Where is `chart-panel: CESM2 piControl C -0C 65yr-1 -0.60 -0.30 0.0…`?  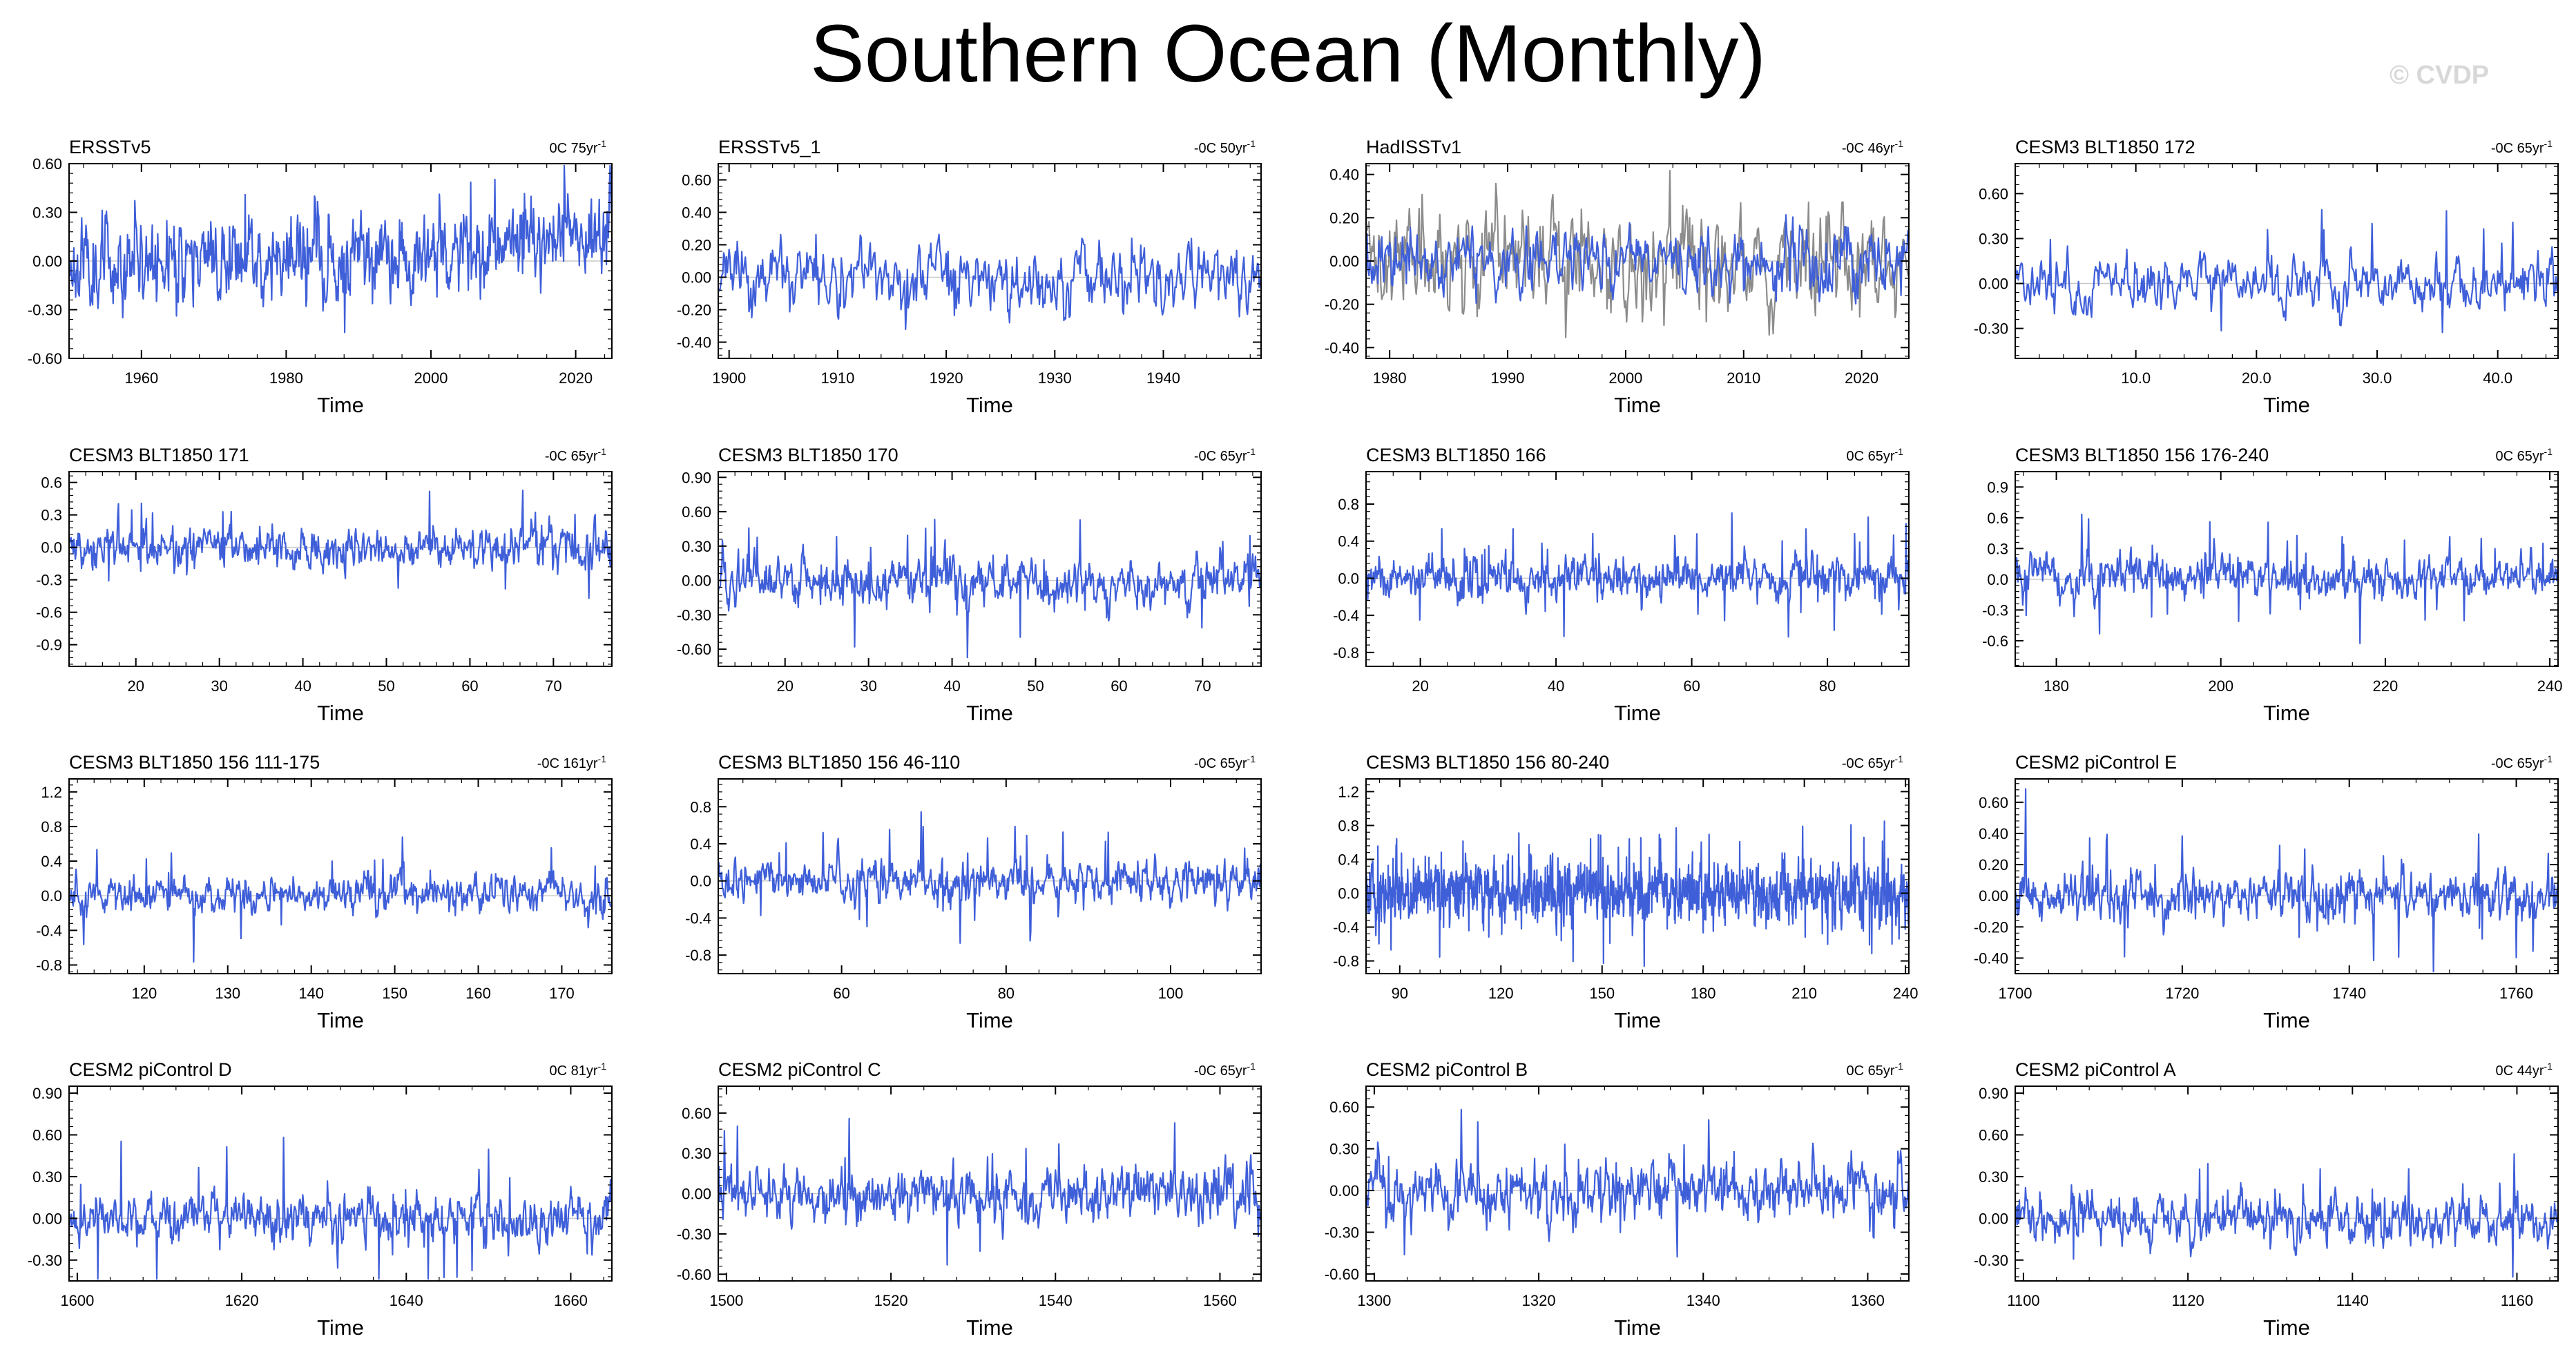 chart-panel: CESM2 piControl C -0C 65yr-1 -0.60 -0.30 0.0… is located at coordinates (969, 1199).